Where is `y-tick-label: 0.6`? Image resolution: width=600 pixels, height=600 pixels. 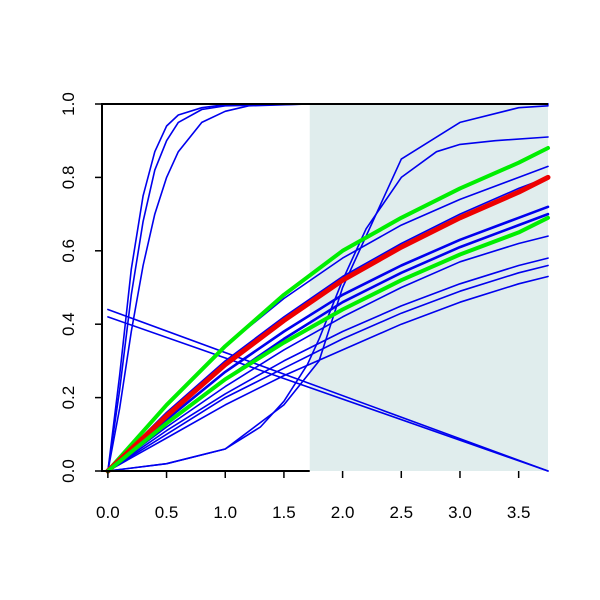
y-tick-label: 0.6 is located at coordinates (68, 251).